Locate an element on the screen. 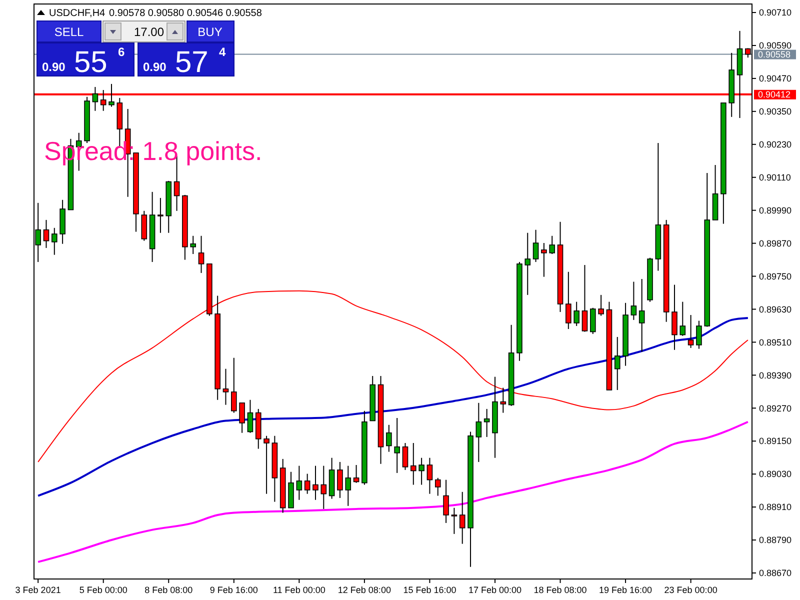 This screenshot has height=600, width=800. y-tick-label: 0.90590 is located at coordinates (775, 45).